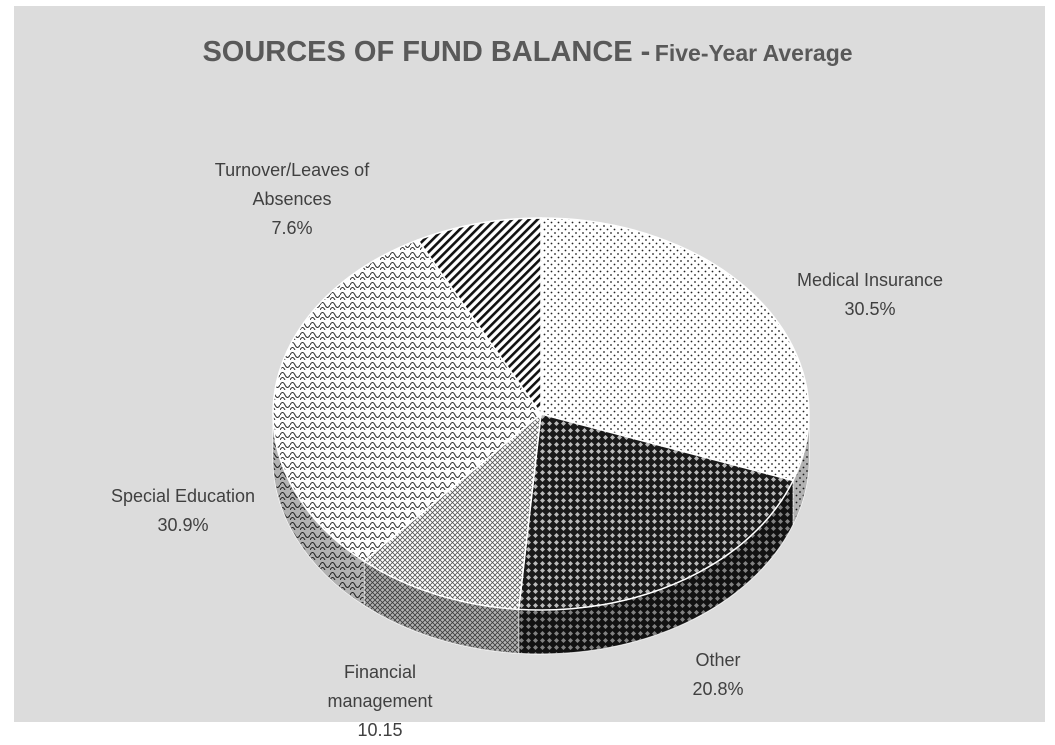  I want to click on slice-label: Other 20.8%, so click(718, 675).